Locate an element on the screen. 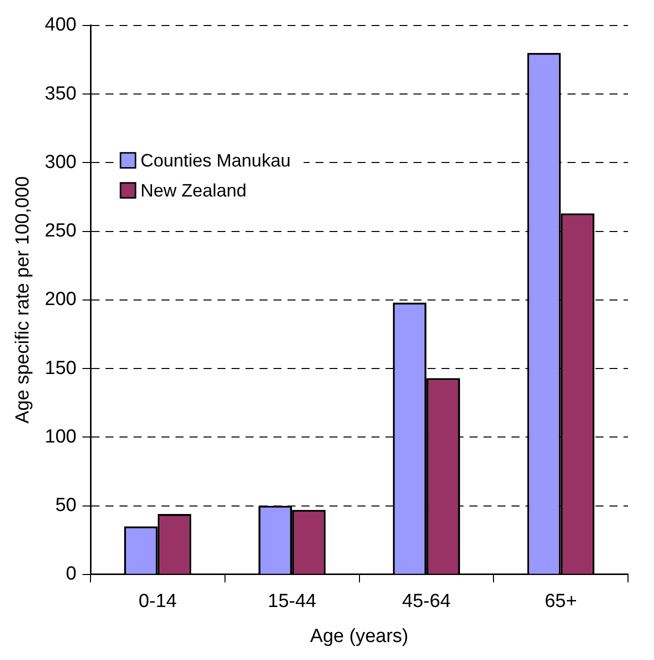  y-tick-label: 0 is located at coordinates (71, 574).